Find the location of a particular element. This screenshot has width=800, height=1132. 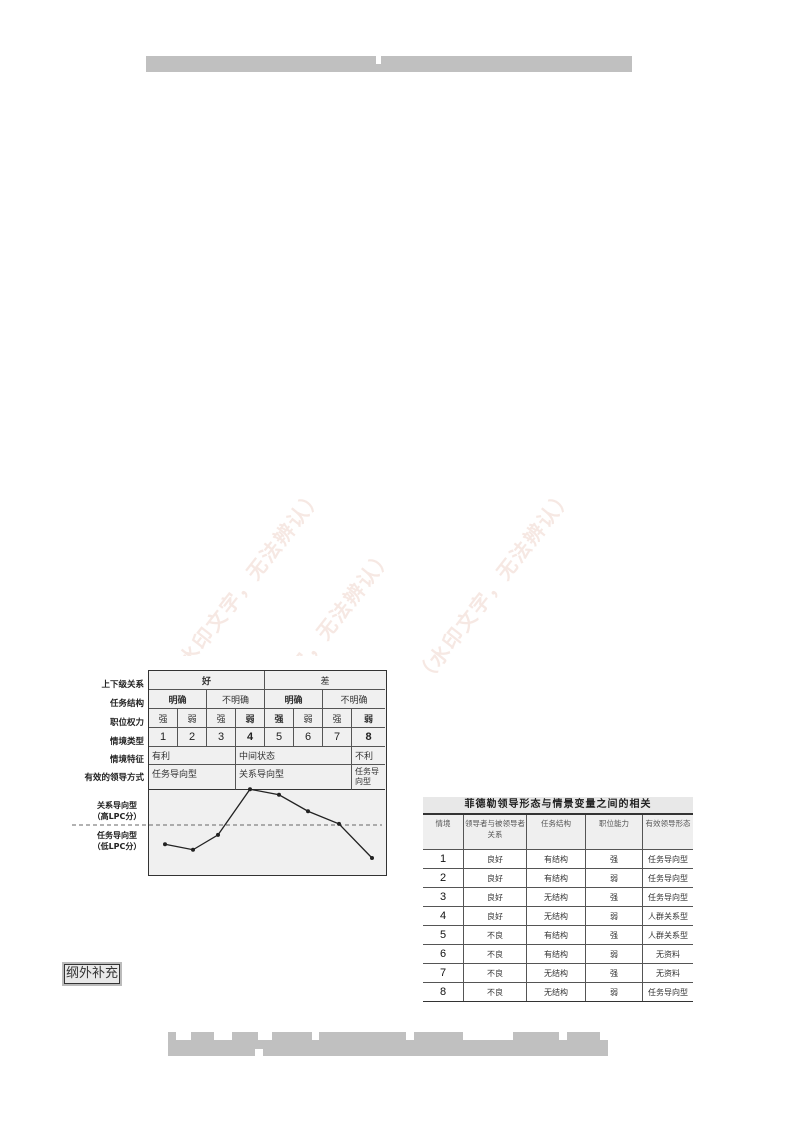

style-relation: 关系导向型 is located at coordinates (294, 777).